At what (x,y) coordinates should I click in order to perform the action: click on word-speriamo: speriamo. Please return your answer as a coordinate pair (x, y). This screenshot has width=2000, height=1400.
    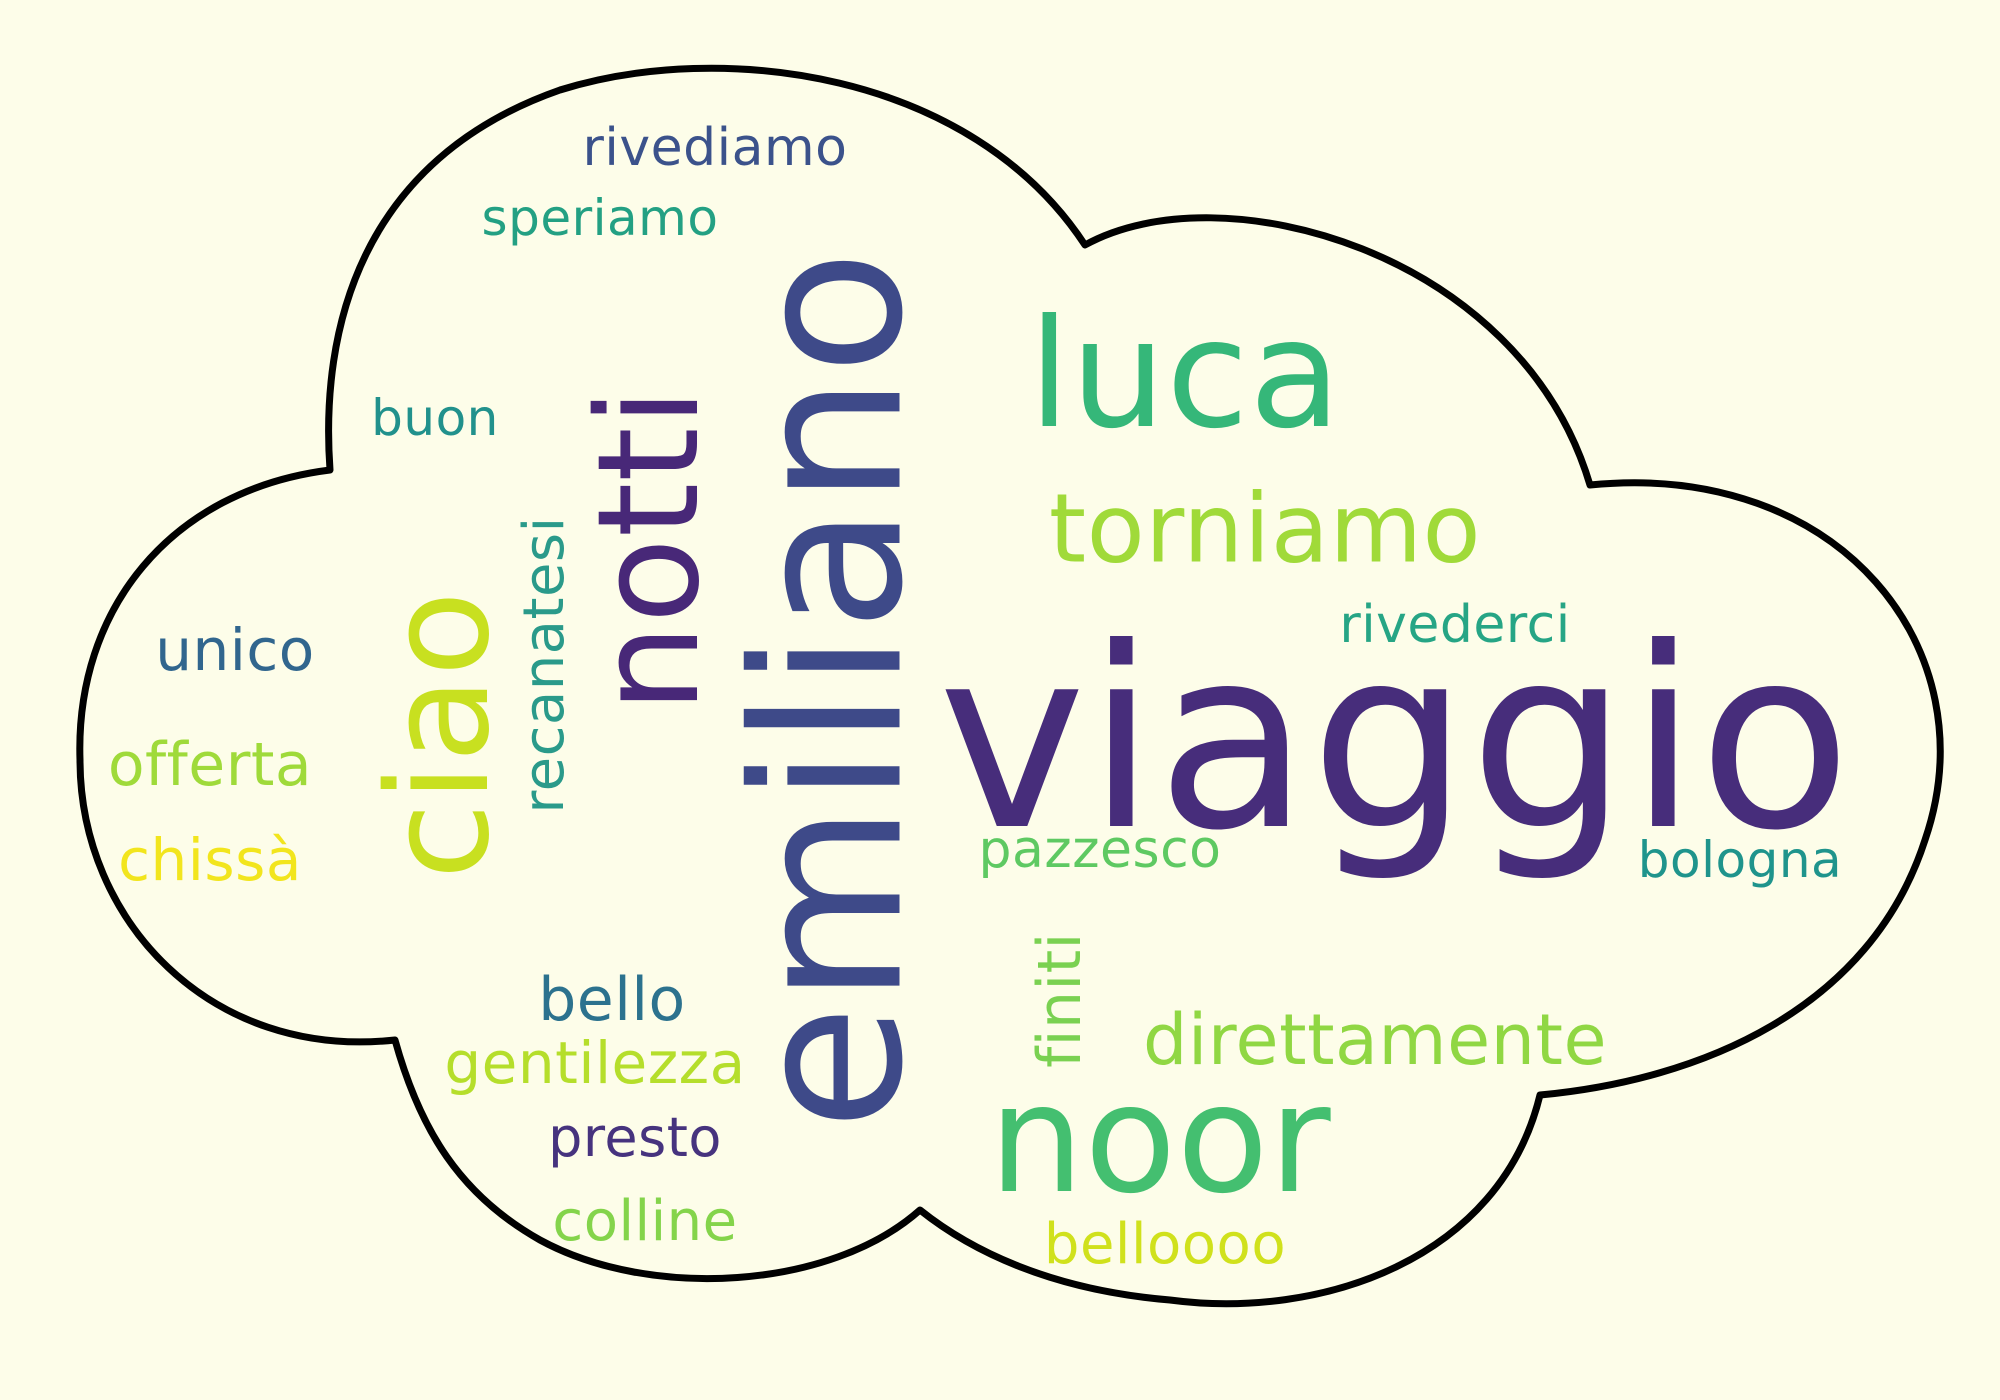
    Looking at the image, I should click on (600, 218).